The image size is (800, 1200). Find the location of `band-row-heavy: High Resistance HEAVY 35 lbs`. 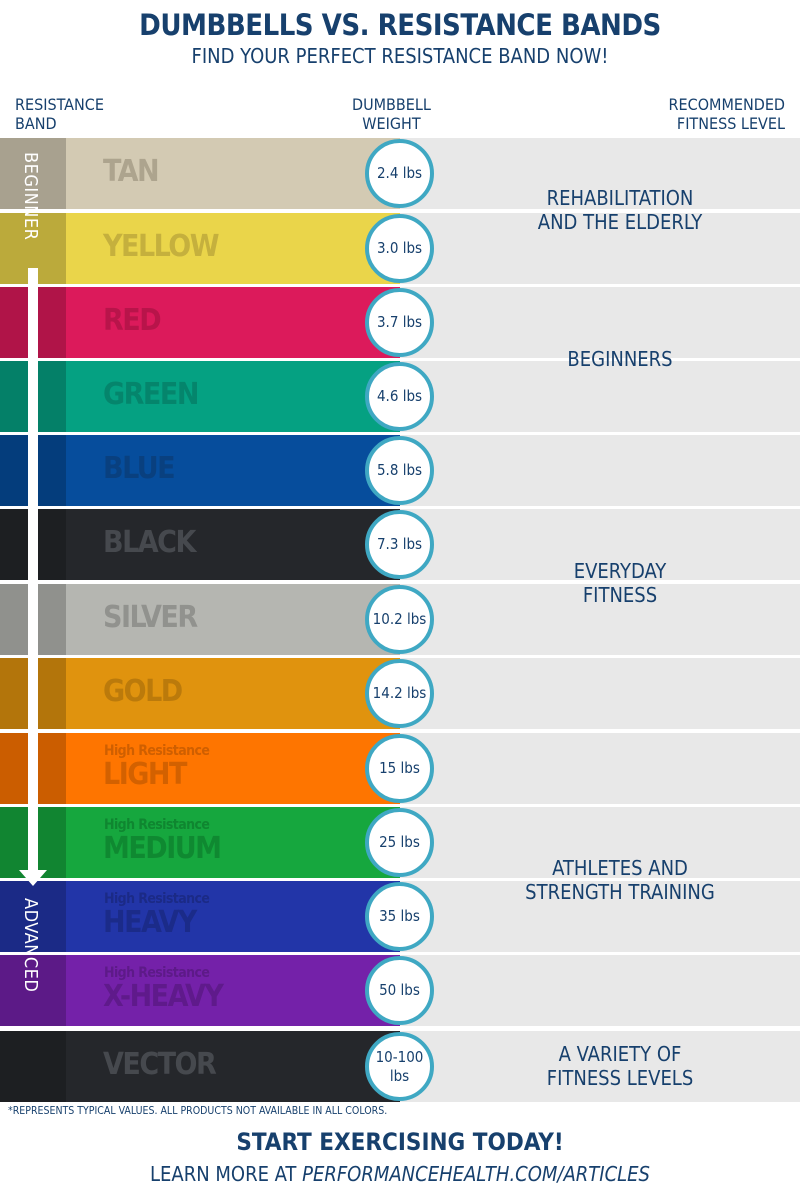

band-row-heavy: High Resistance HEAVY 35 lbs is located at coordinates (400, 916).